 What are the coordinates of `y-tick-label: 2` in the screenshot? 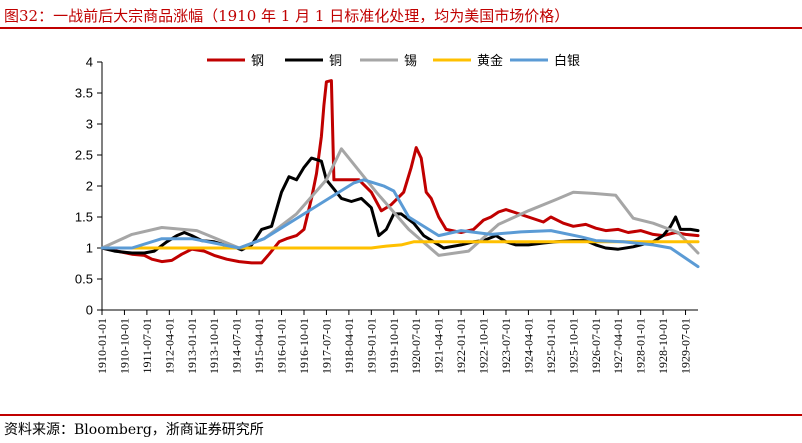 It's located at (89, 186).